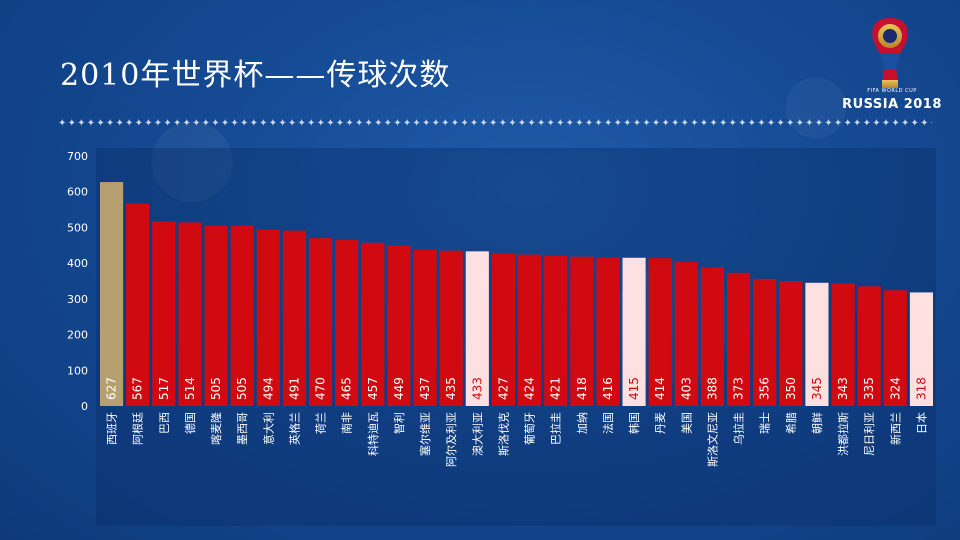 This screenshot has width=960, height=540. What do you see at coordinates (843, 434) in the screenshot?
I see `category-label: 洪都拉斯` at bounding box center [843, 434].